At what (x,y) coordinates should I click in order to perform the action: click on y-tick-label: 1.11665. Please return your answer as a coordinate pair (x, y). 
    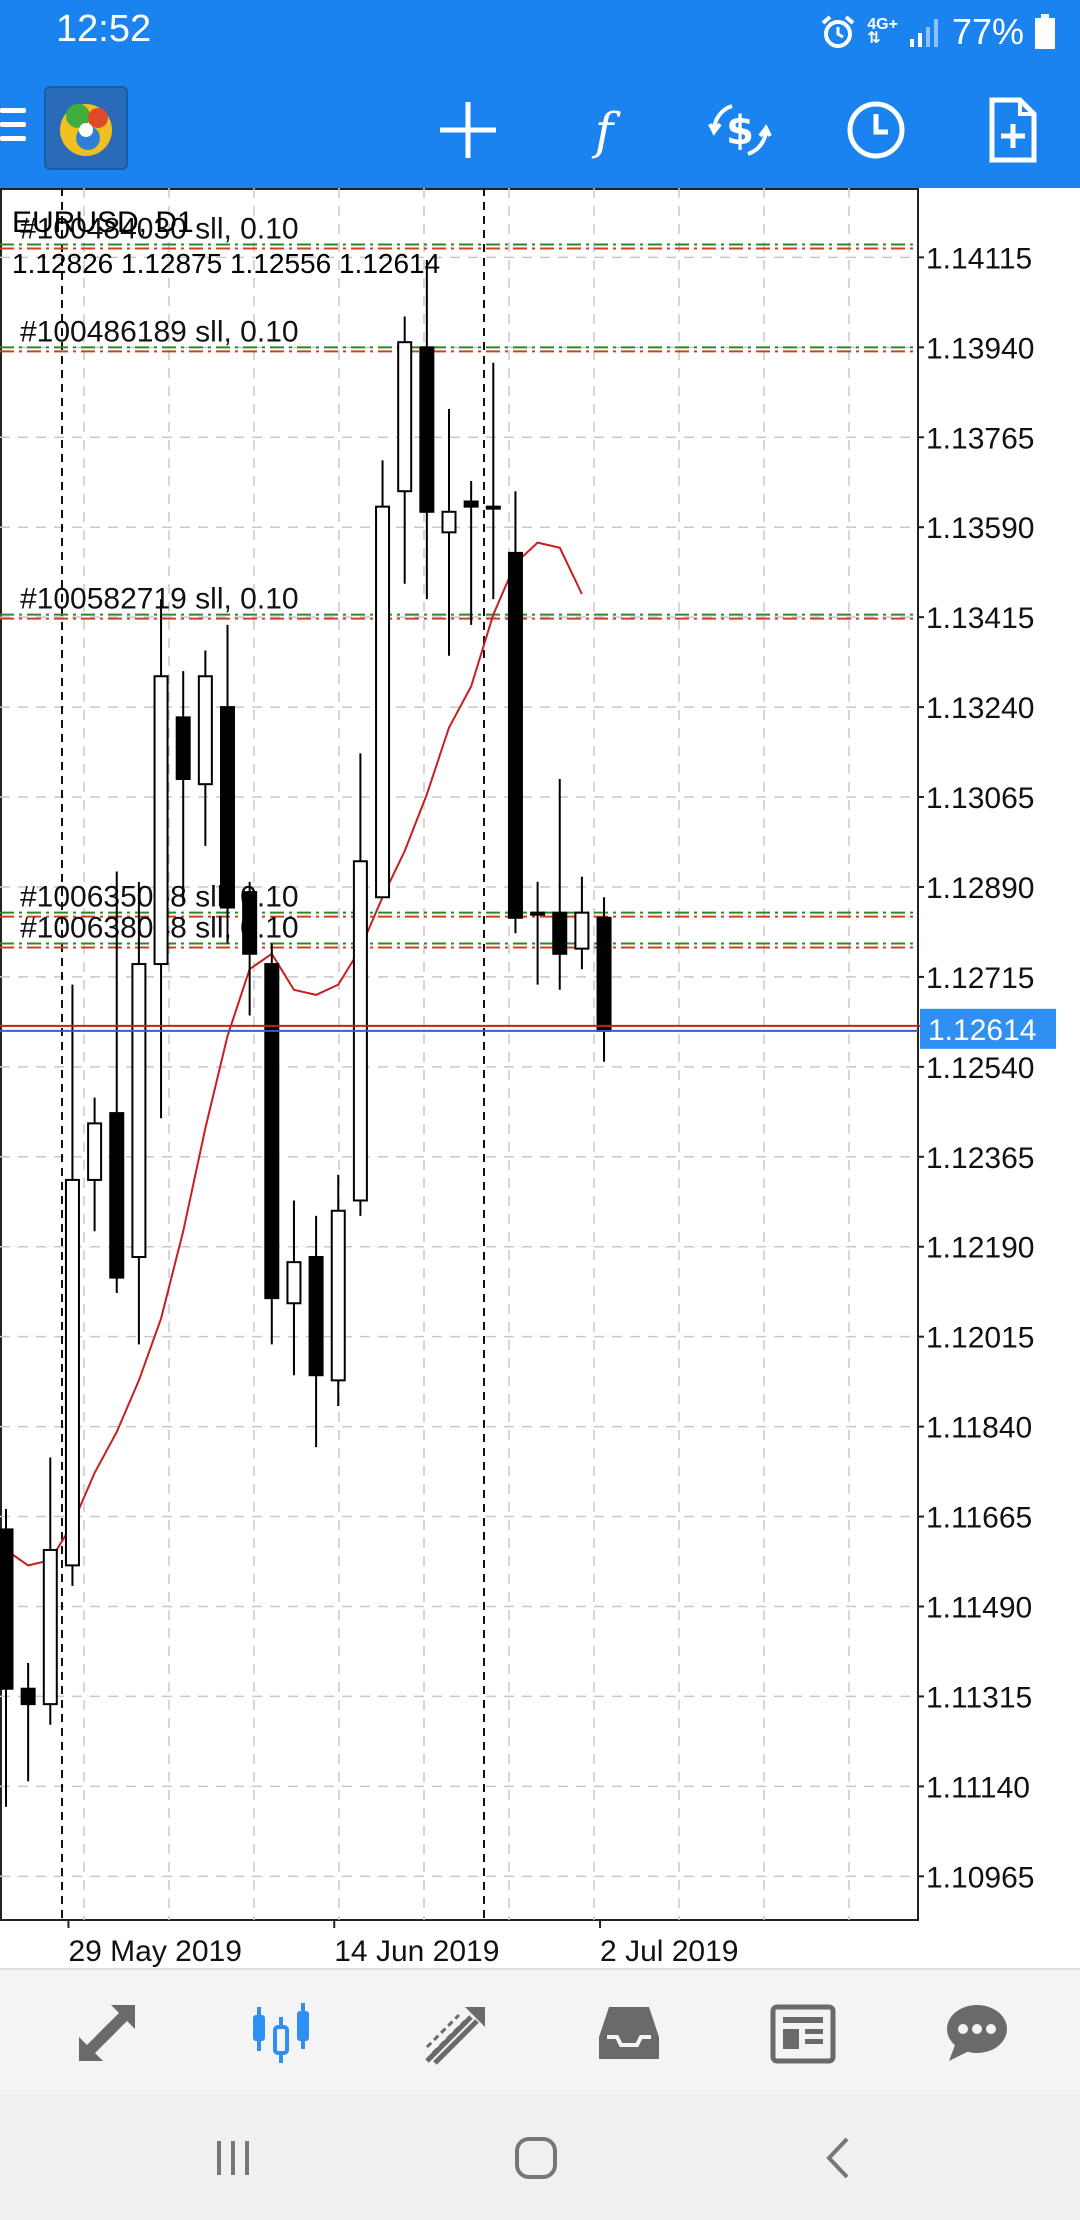
    Looking at the image, I should click on (979, 1518).